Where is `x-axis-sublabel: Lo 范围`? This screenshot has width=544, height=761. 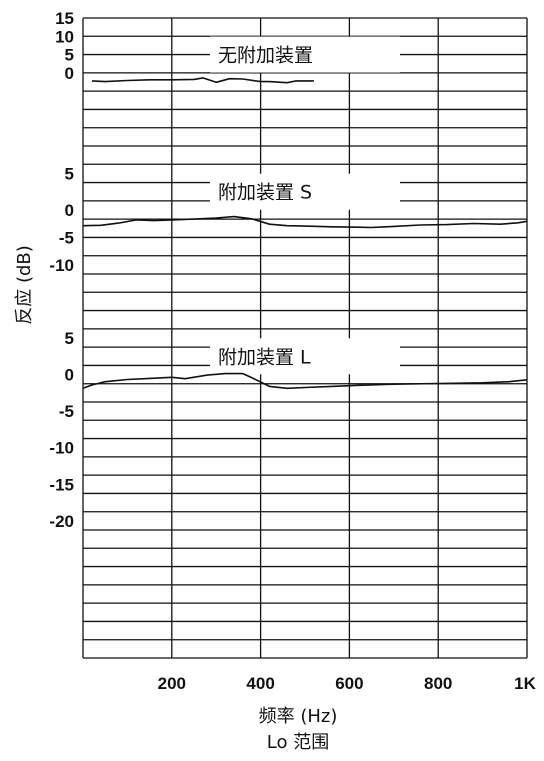 x-axis-sublabel: Lo 范围 is located at coordinates (298, 742).